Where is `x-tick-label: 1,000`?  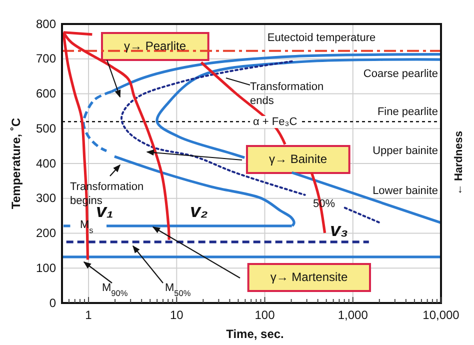 x-tick-label: 1,000 is located at coordinates (353, 315).